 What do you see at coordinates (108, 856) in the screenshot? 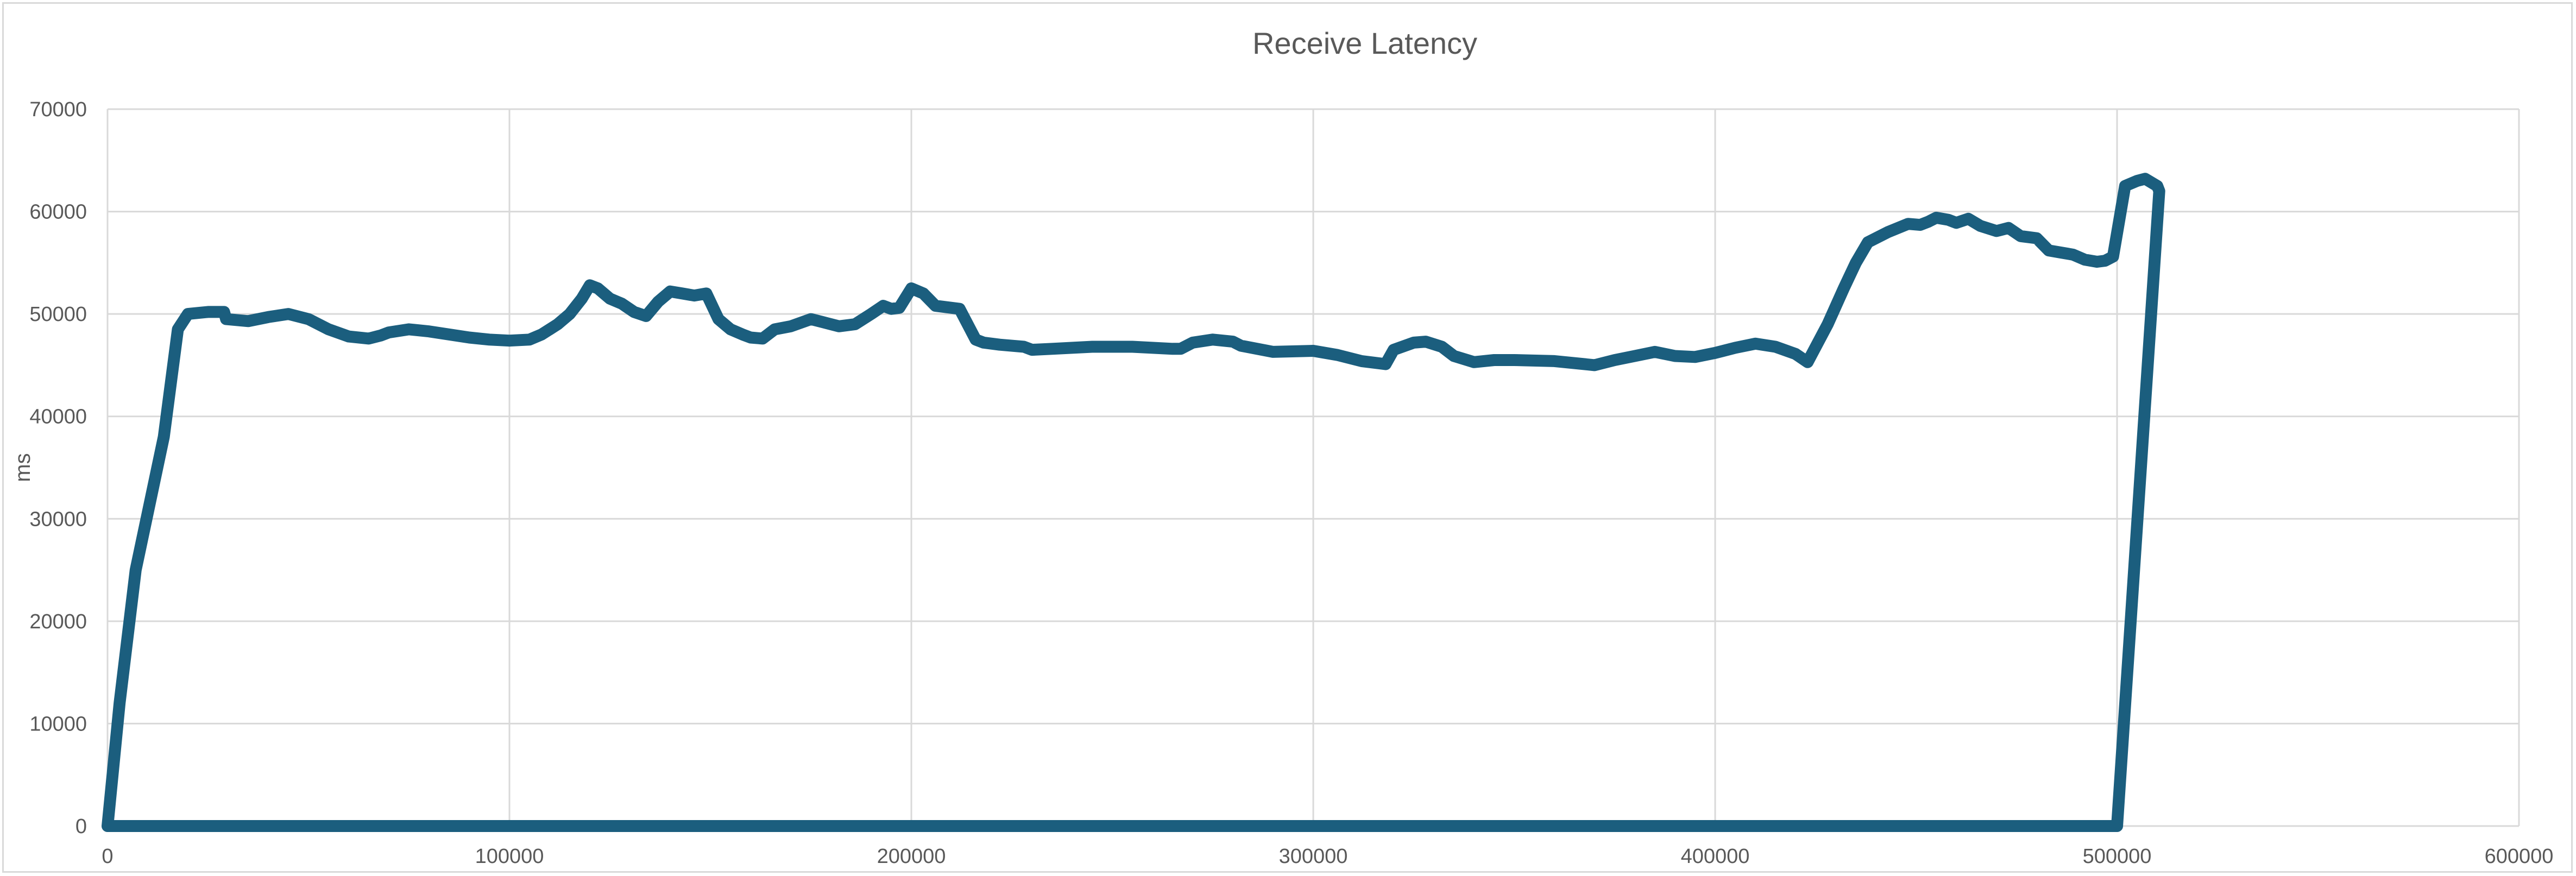
I see `x-tick-label: 0` at bounding box center [108, 856].